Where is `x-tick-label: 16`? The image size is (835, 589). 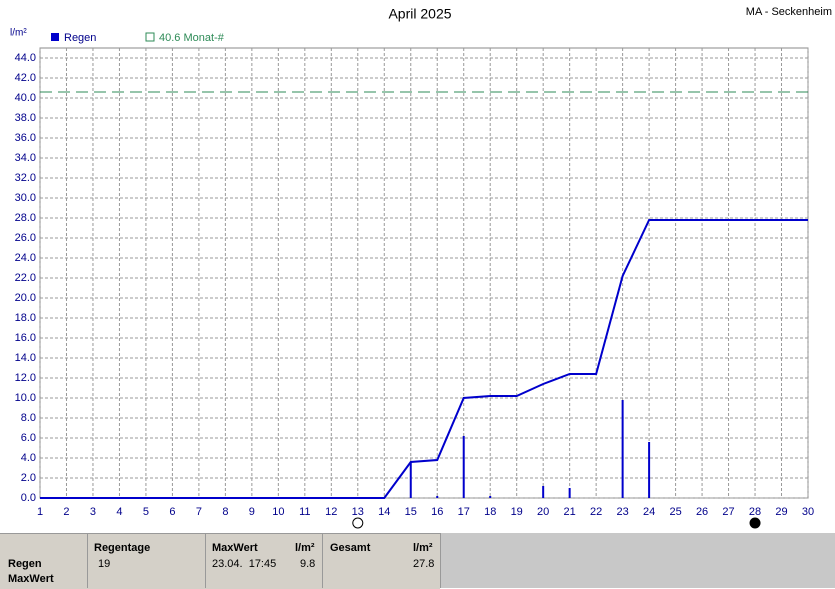 x-tick-label: 16 is located at coordinates (437, 512).